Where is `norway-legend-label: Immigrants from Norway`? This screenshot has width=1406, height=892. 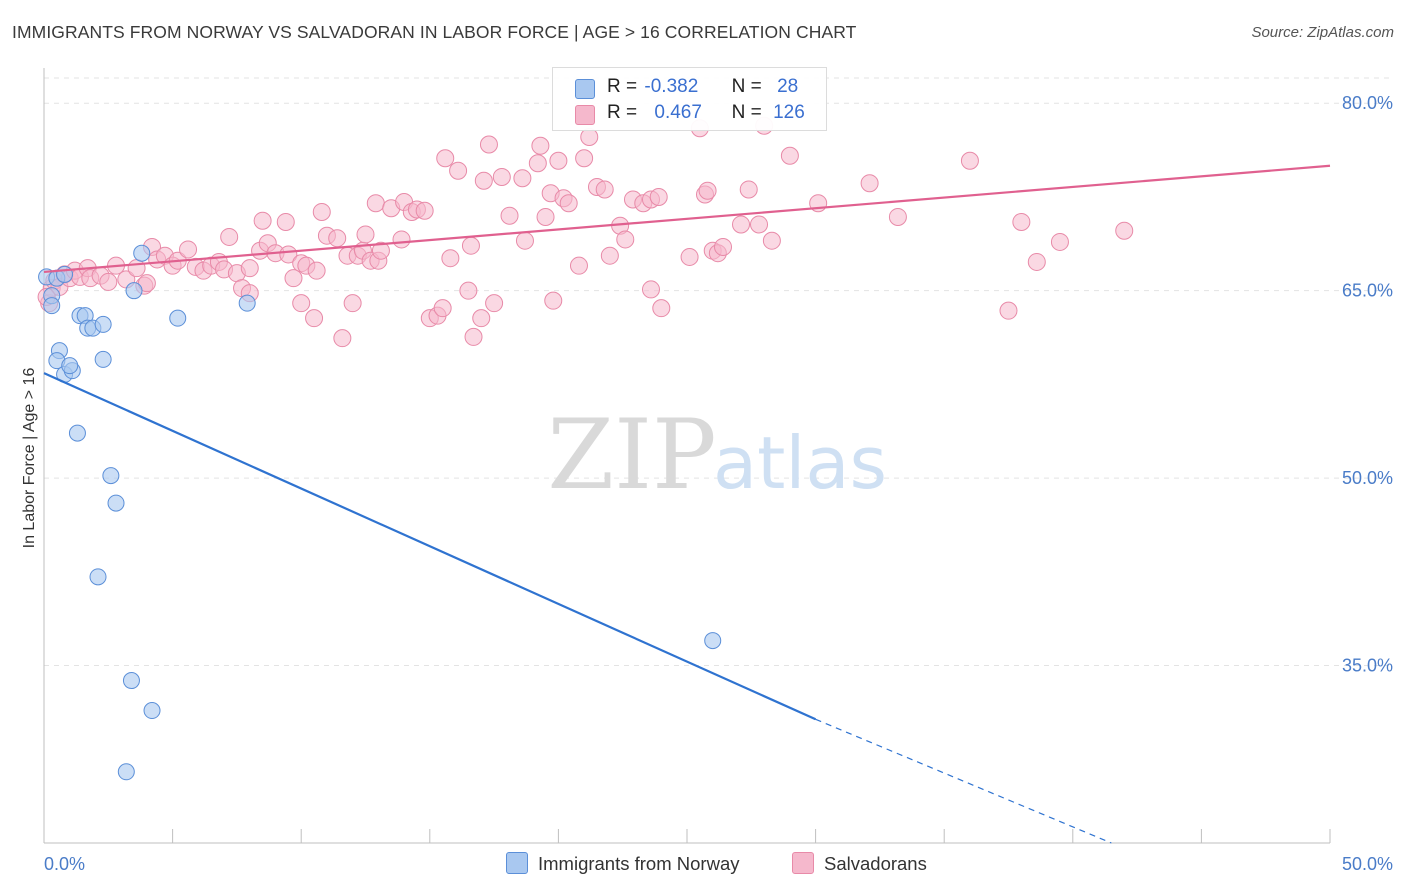 norway-legend-label: Immigrants from Norway is located at coordinates (639, 863).